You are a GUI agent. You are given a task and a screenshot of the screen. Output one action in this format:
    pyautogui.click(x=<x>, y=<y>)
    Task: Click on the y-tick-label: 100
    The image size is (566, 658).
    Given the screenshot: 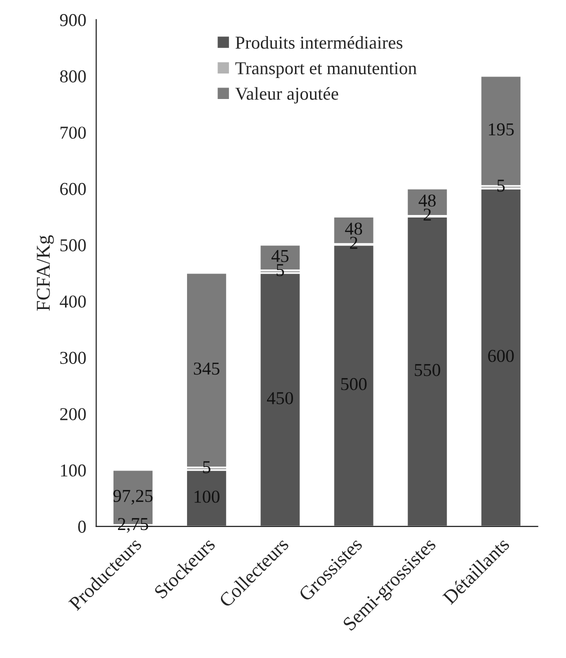 What is the action you would take?
    pyautogui.click(x=73, y=470)
    